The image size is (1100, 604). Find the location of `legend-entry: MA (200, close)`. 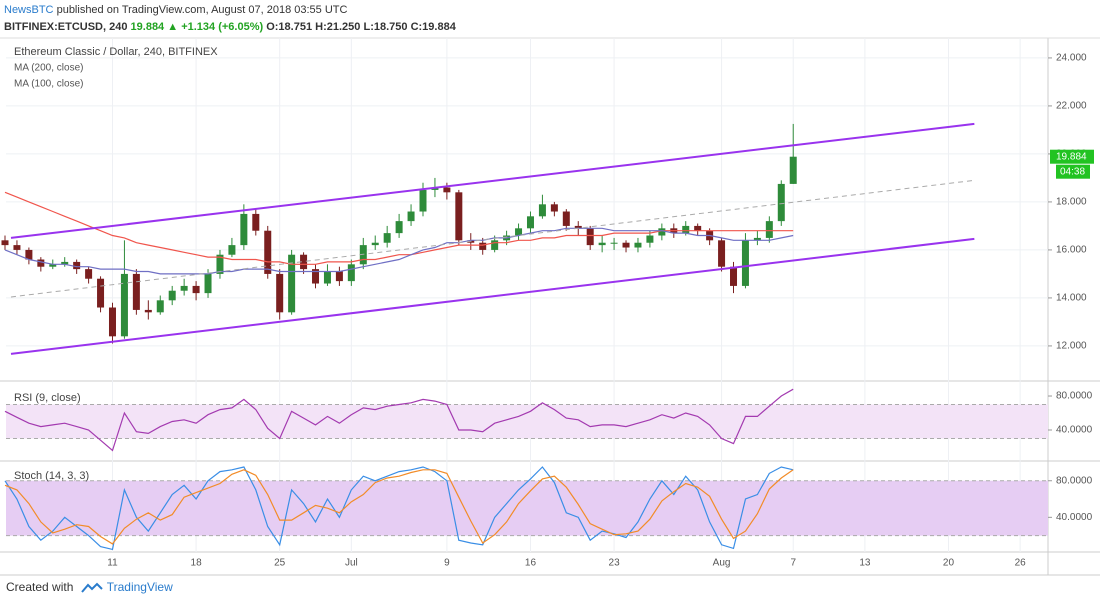

legend-entry: MA (200, close) is located at coordinates (48, 68).